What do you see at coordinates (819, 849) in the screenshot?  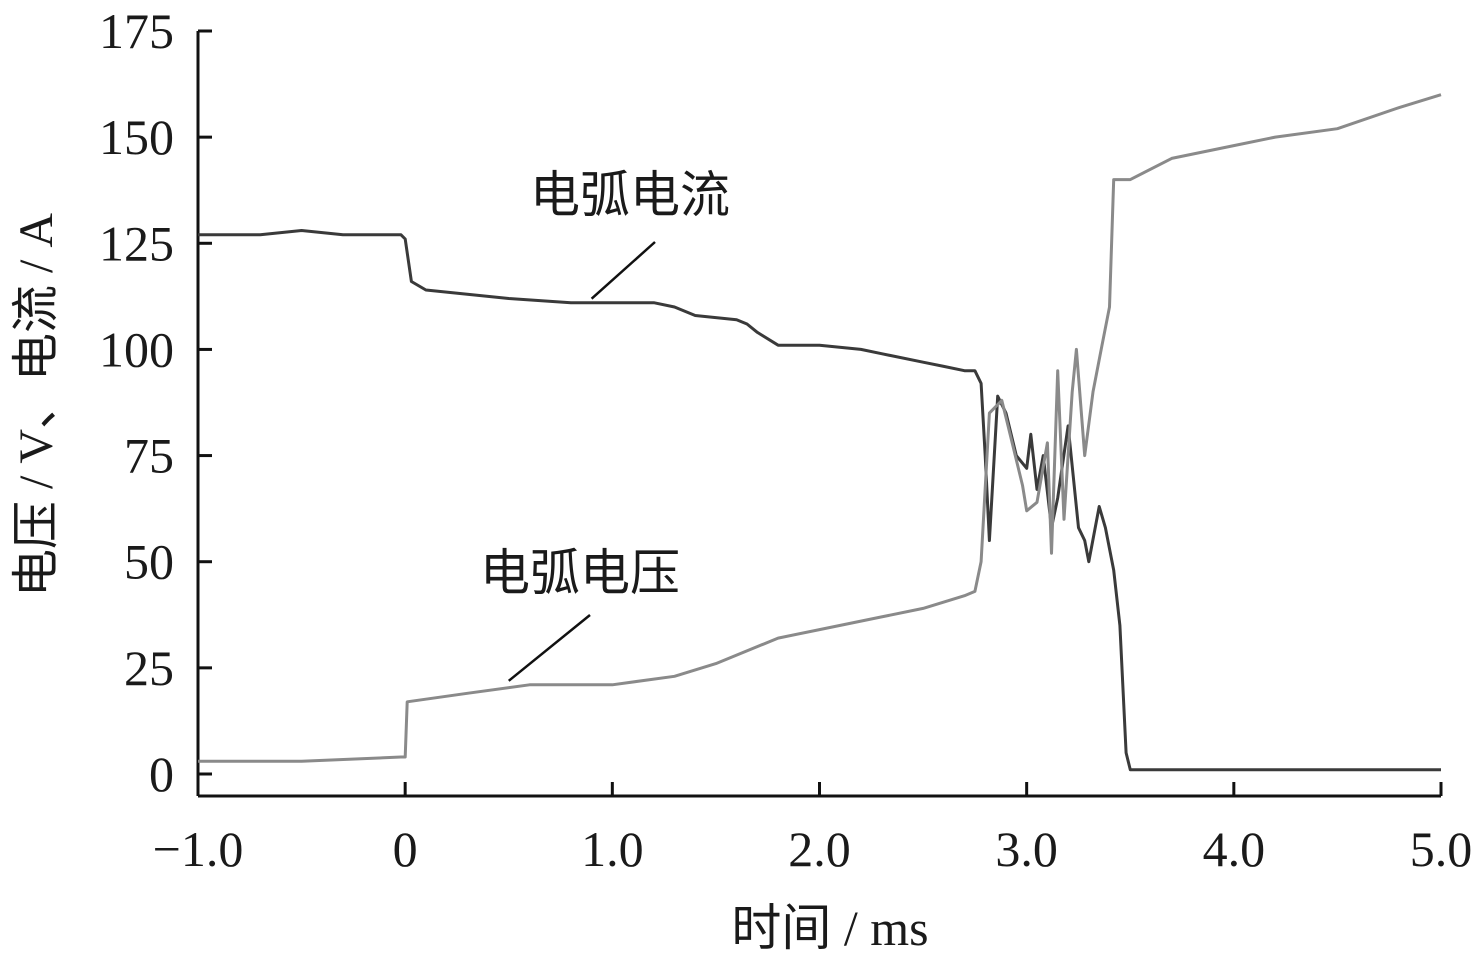 I see `x-tick-label: 2.0` at bounding box center [819, 849].